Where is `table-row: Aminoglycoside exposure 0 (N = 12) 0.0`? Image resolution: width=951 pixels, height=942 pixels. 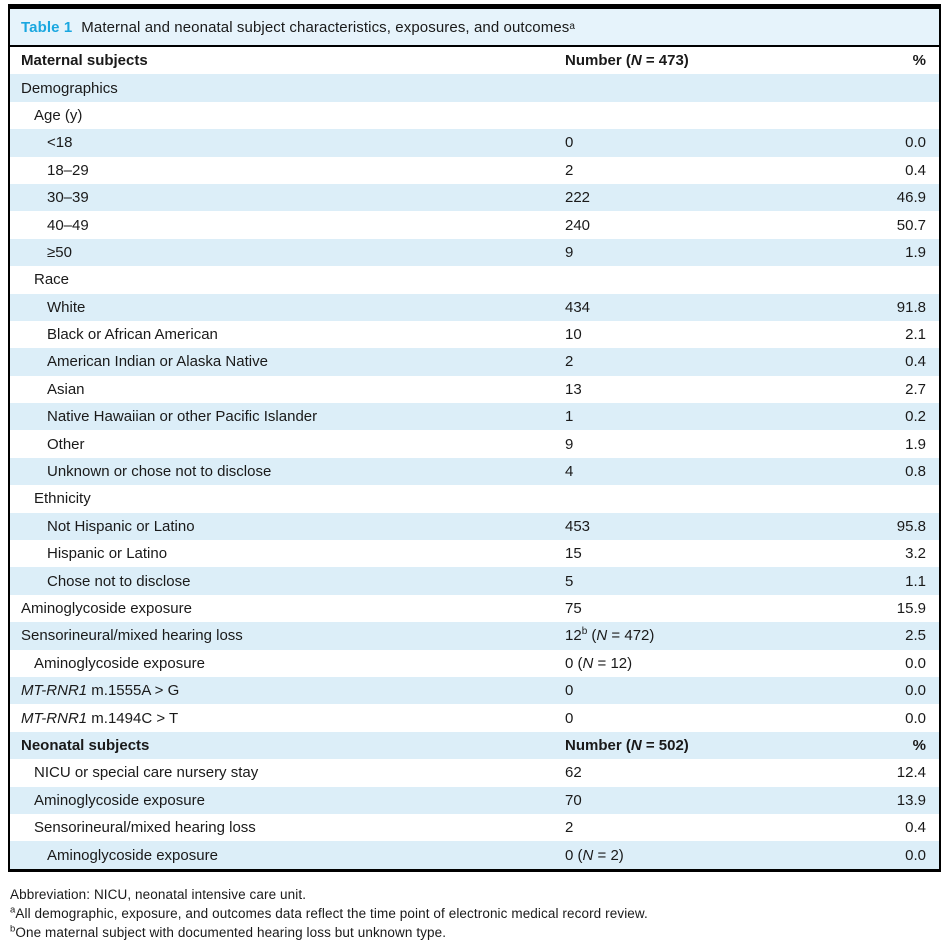 table-row: Aminoglycoside exposure 0 (N = 12) 0.0 is located at coordinates (474, 663).